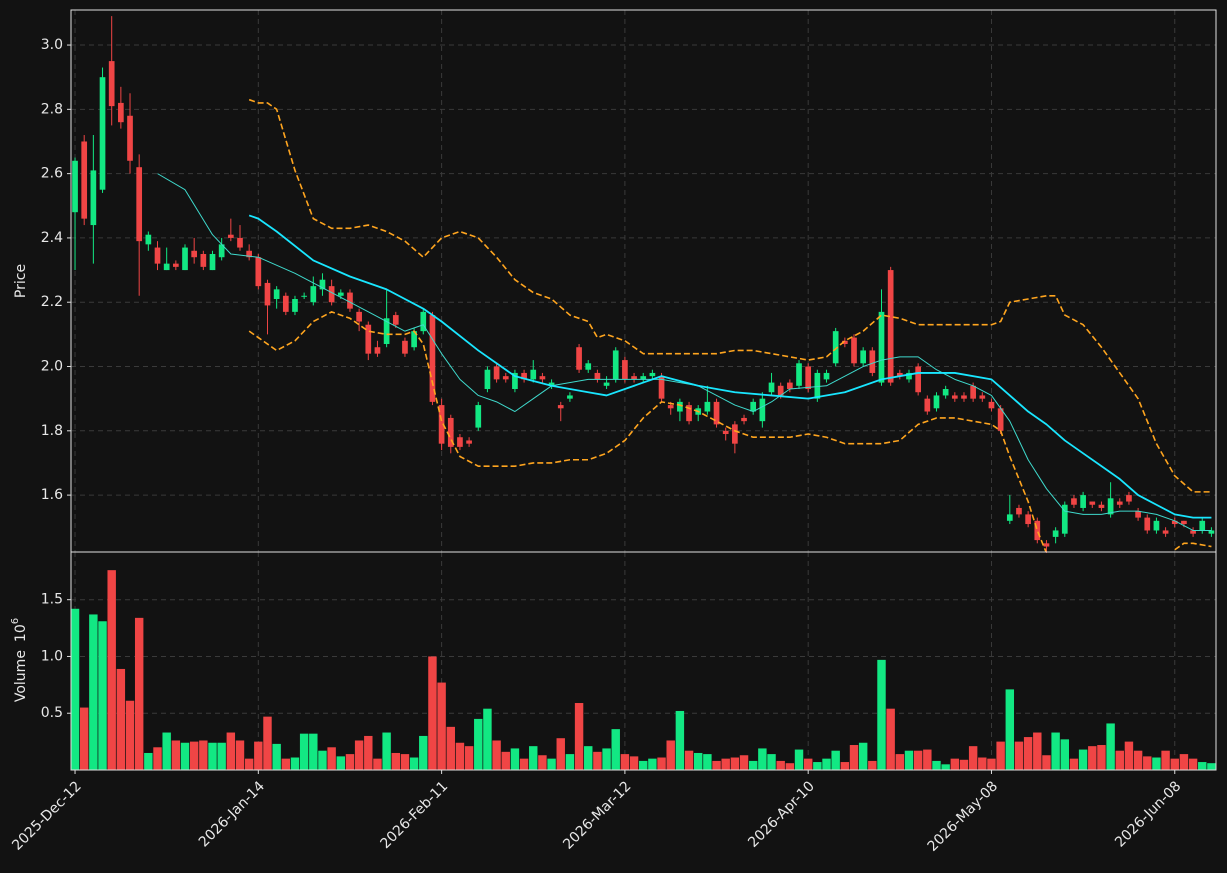  What do you see at coordinates (52, 600) in the screenshot?
I see `y-tick-label: 1.5` at bounding box center [52, 600].